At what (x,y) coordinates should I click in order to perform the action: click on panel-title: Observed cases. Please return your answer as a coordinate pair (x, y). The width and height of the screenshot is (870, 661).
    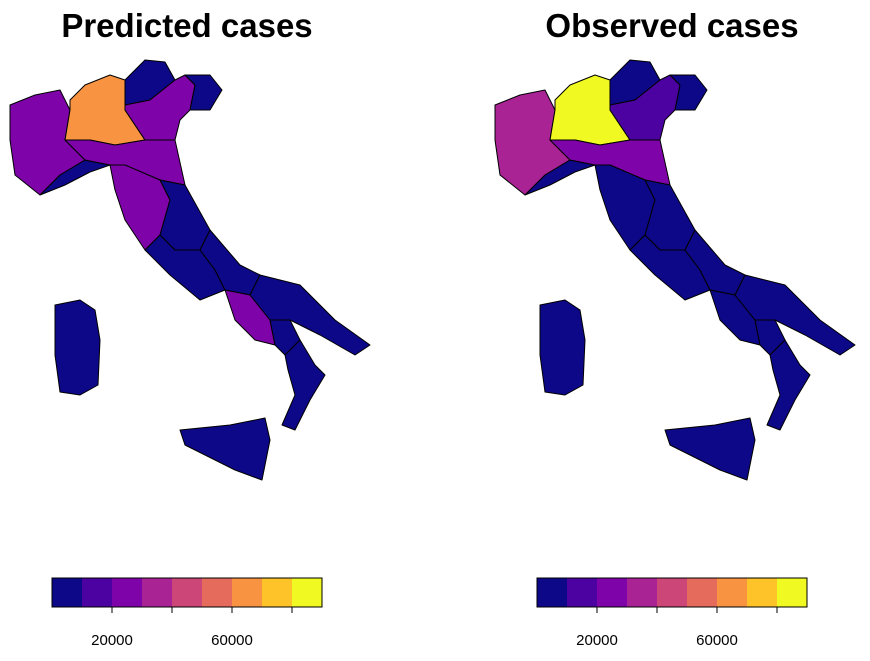
    Looking at the image, I should click on (671, 25).